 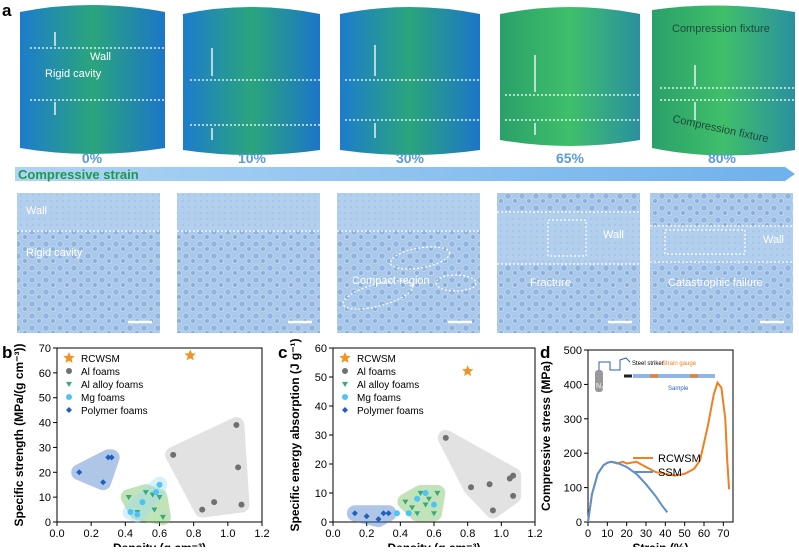 What do you see at coordinates (715, 283) in the screenshot?
I see `micrograph-label: Catastrophic failure` at bounding box center [715, 283].